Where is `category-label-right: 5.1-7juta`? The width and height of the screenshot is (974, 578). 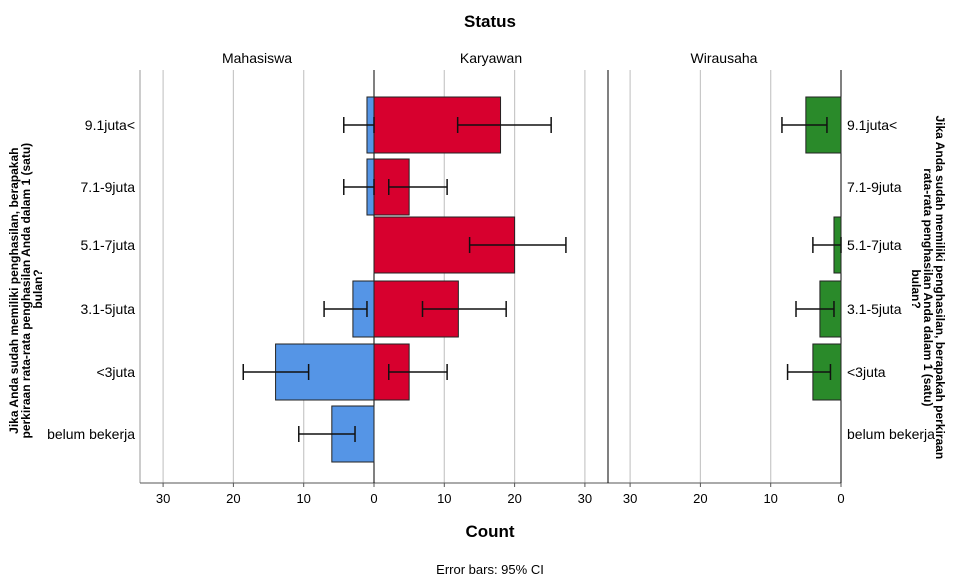 category-label-right: 5.1-7juta is located at coordinates (874, 245).